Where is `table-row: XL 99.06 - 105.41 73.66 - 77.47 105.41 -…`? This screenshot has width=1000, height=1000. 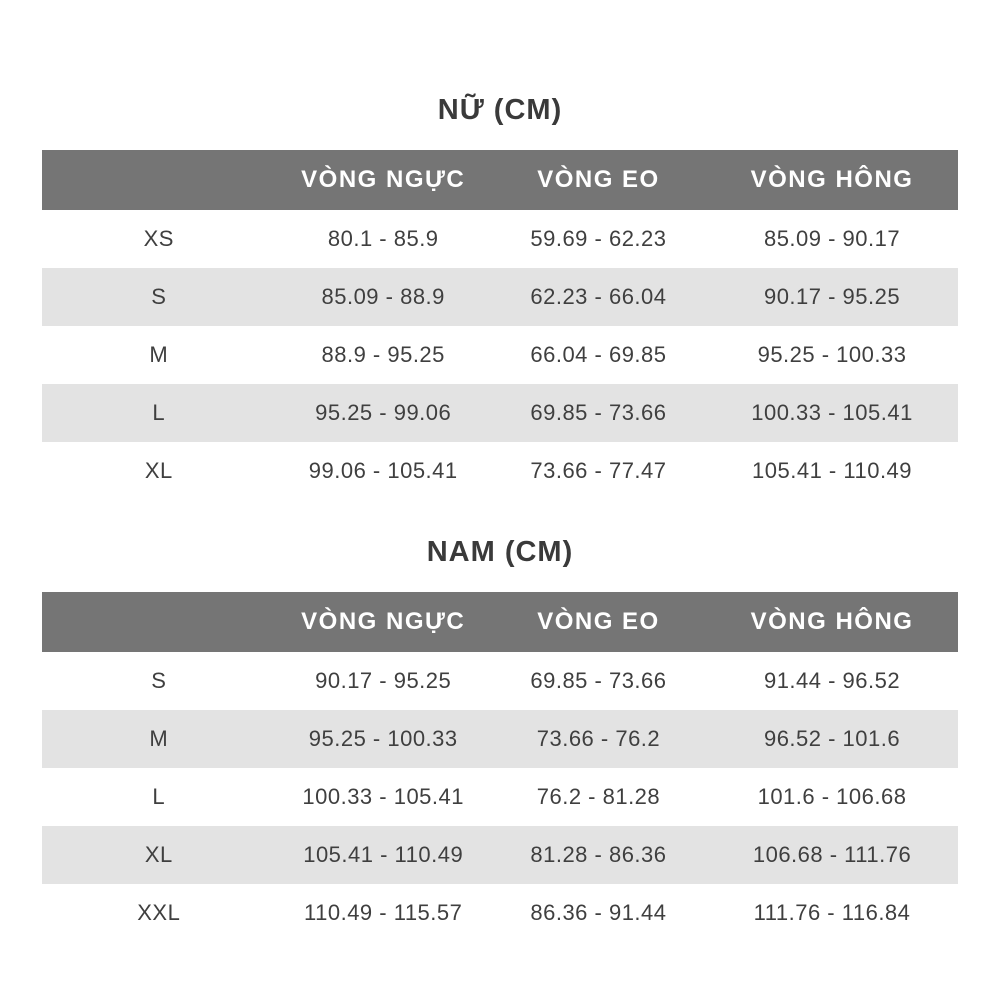
table-row: XL 99.06 - 105.41 73.66 - 77.47 105.41 -… is located at coordinates (500, 471).